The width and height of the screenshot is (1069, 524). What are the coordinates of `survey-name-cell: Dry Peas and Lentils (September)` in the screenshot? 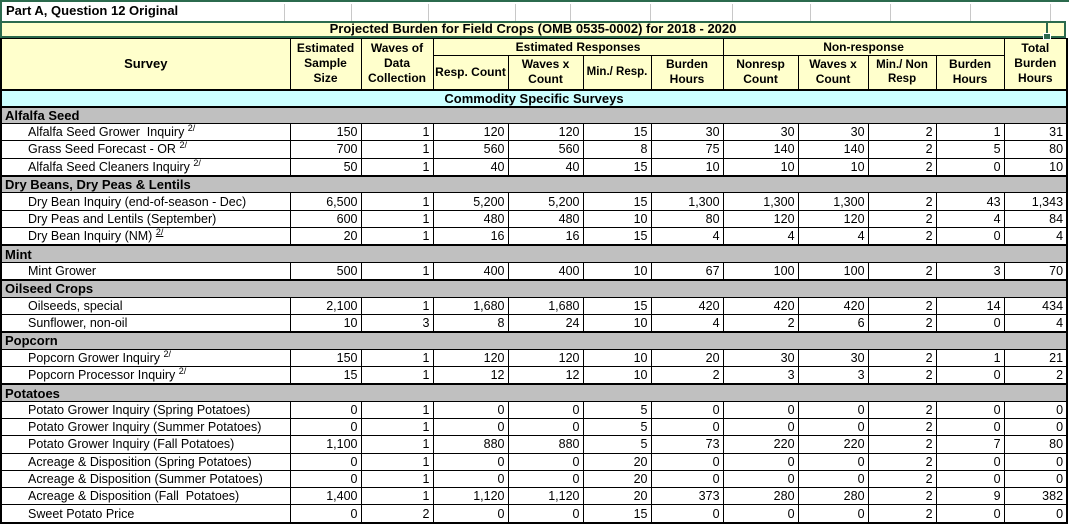 It's located at (145, 218).